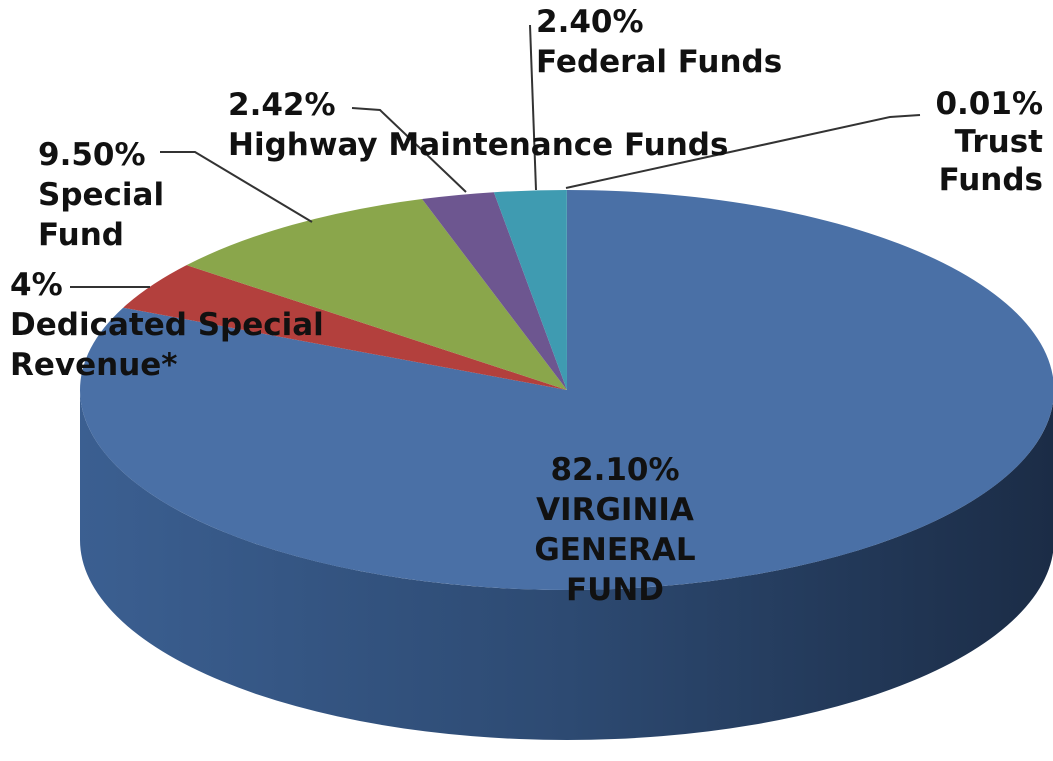  Describe the element at coordinates (989, 142) in the screenshot. I see `slice-label: 0.01% Trust Funds` at that location.